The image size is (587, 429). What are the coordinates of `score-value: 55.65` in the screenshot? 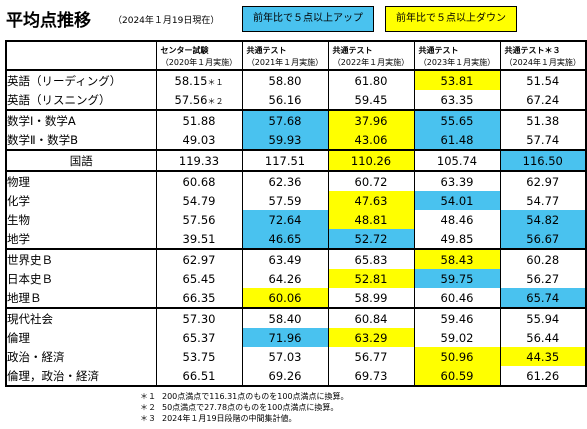 It's located at (457, 120).